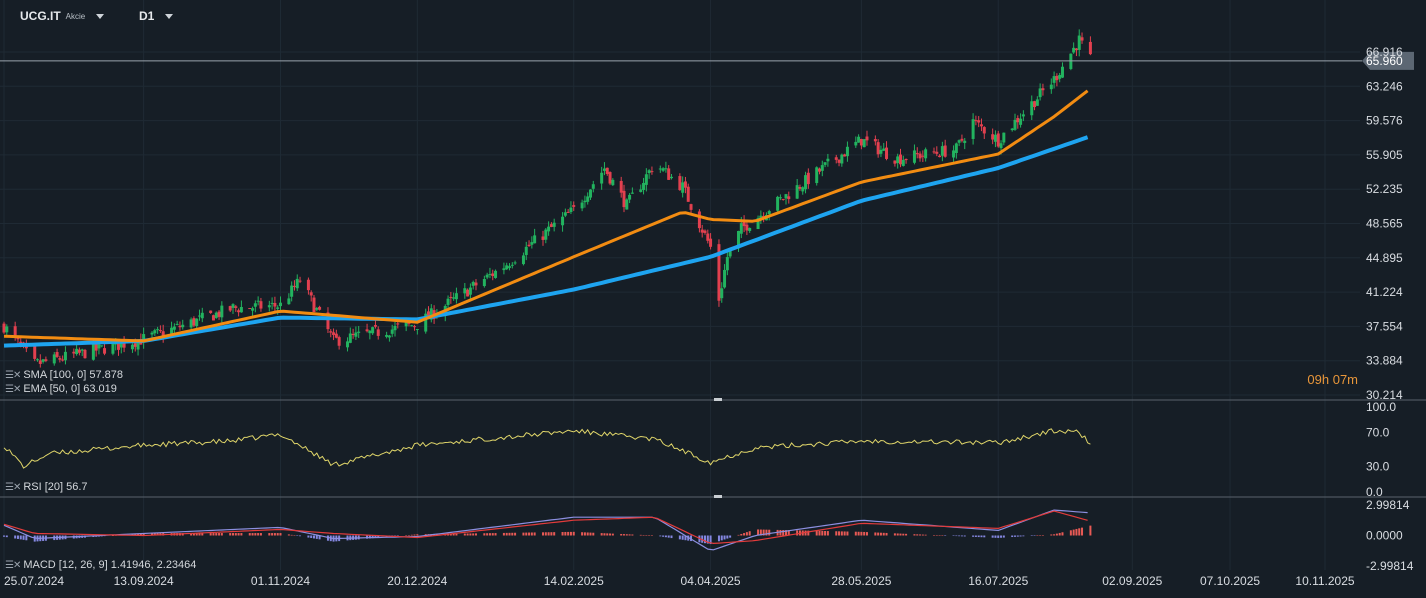 This screenshot has width=1426, height=598. I want to click on date-tick-label: 28.05.2025, so click(861, 581).